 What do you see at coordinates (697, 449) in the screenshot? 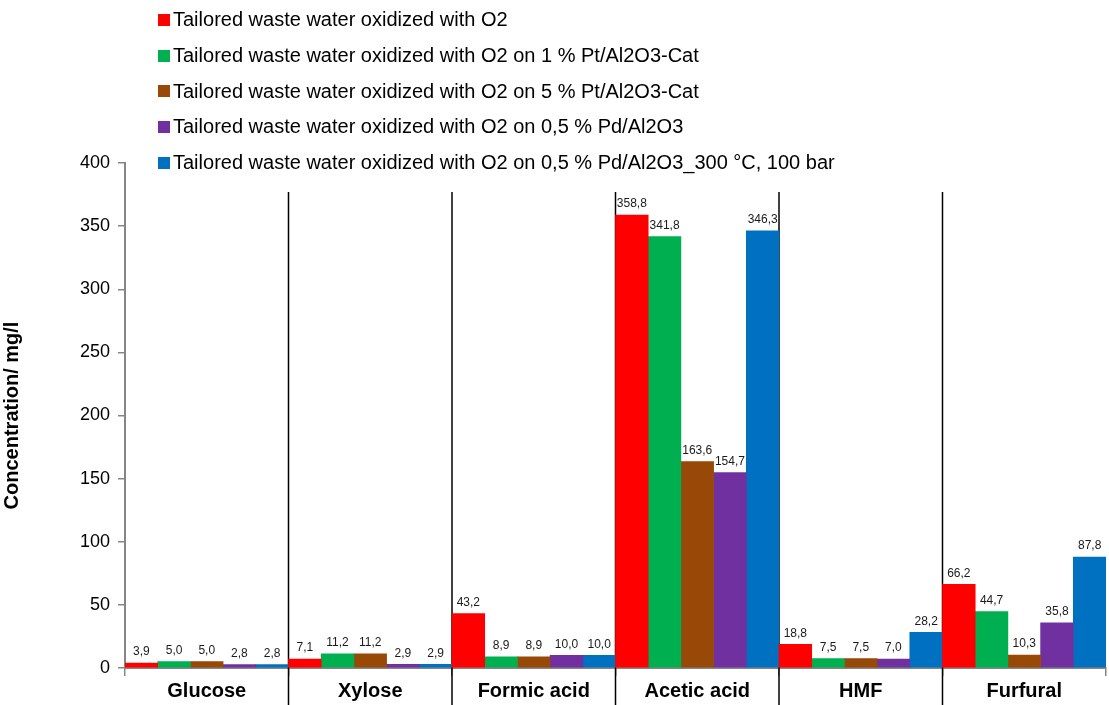
I see `data-label: 163,6` at bounding box center [697, 449].